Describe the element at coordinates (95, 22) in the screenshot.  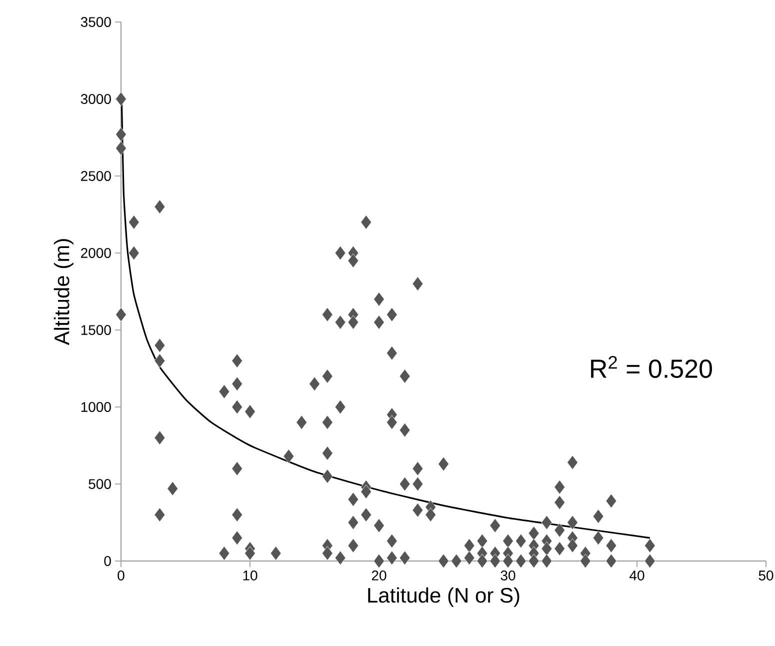
I see `y-tick-label: 3500` at that location.